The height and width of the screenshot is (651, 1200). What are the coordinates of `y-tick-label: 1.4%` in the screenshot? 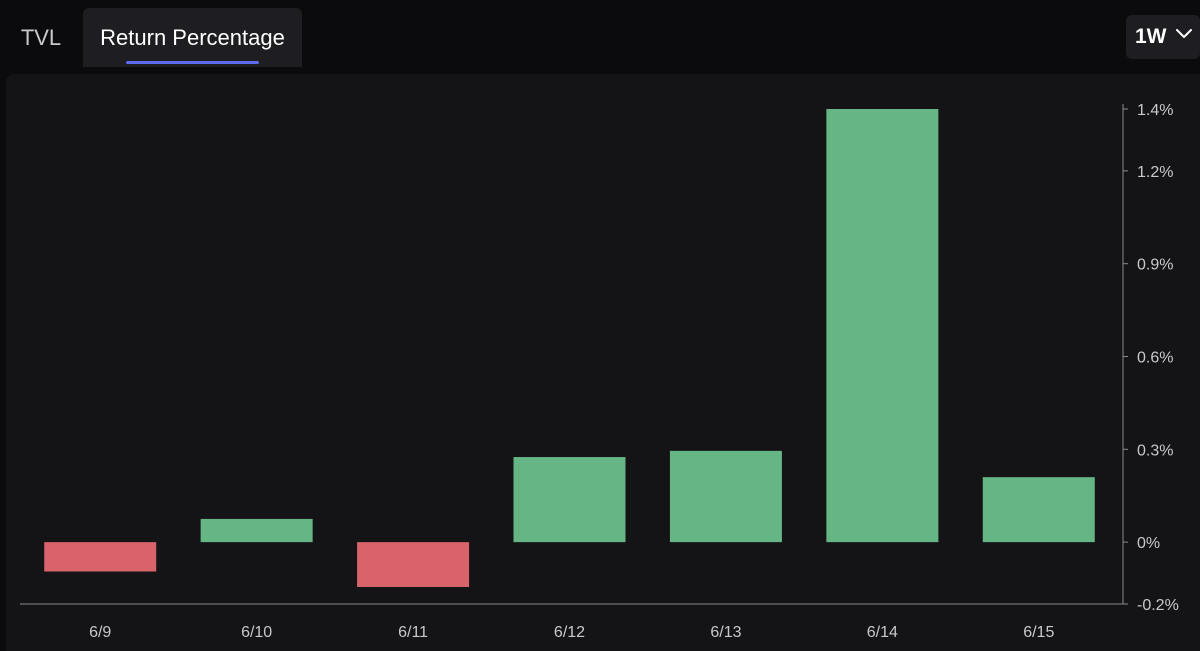 It's located at (1155, 110).